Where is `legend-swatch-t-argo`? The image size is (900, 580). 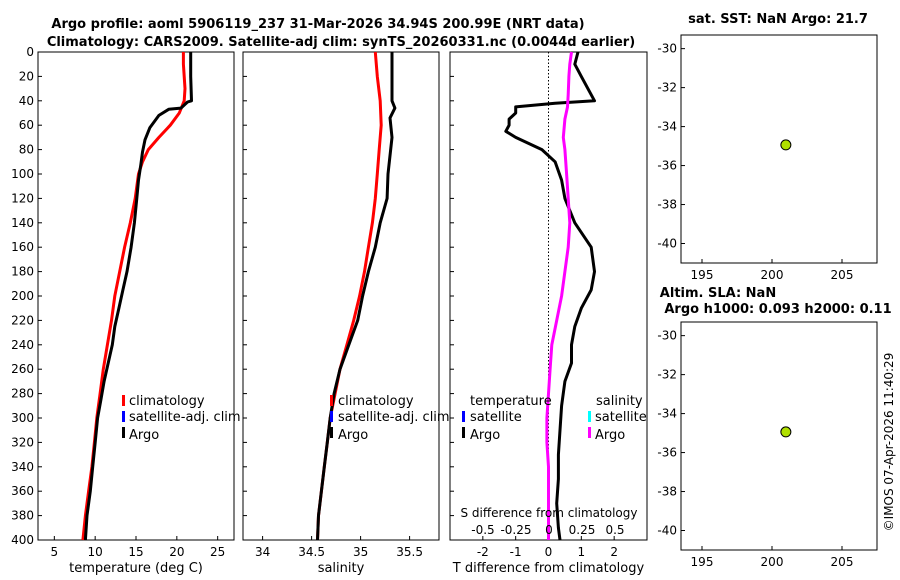
legend-swatch-t-argo is located at coordinates (463, 432).